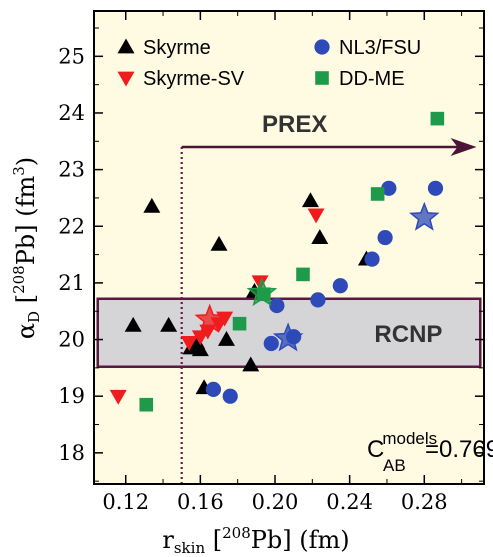  Describe the element at coordinates (19, 279) in the screenshot. I see `y-axis-sup: 208` at that location.